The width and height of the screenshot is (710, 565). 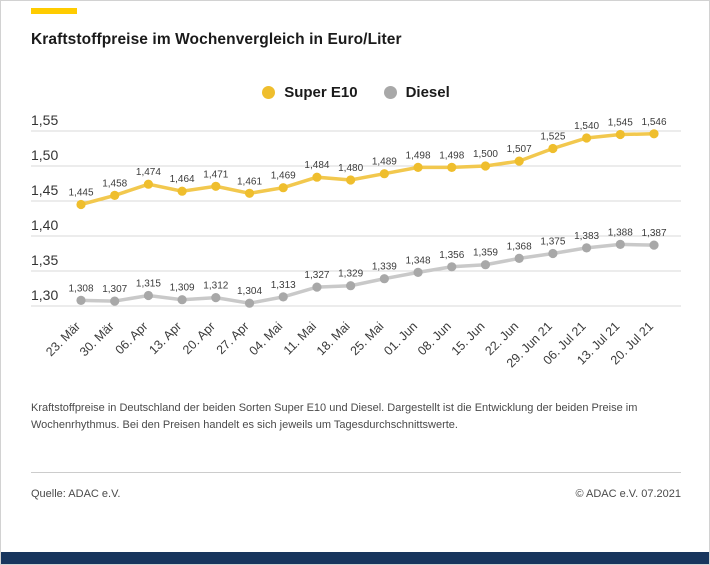 What do you see at coordinates (165, 338) in the screenshot?
I see `x-tick-label: 13. Apr` at bounding box center [165, 338].